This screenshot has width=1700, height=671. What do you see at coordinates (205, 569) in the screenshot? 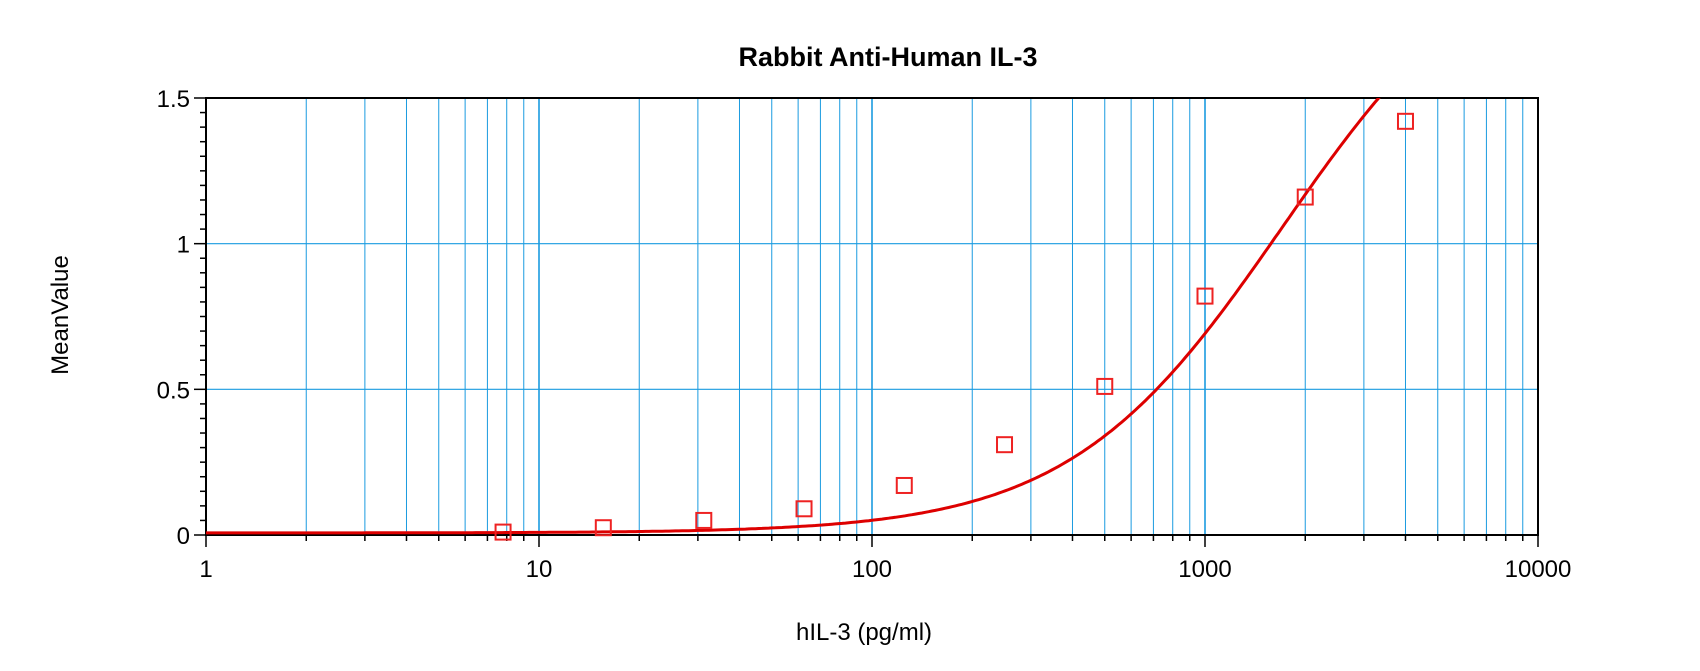
I see `x-tick-label: 1` at bounding box center [205, 569].